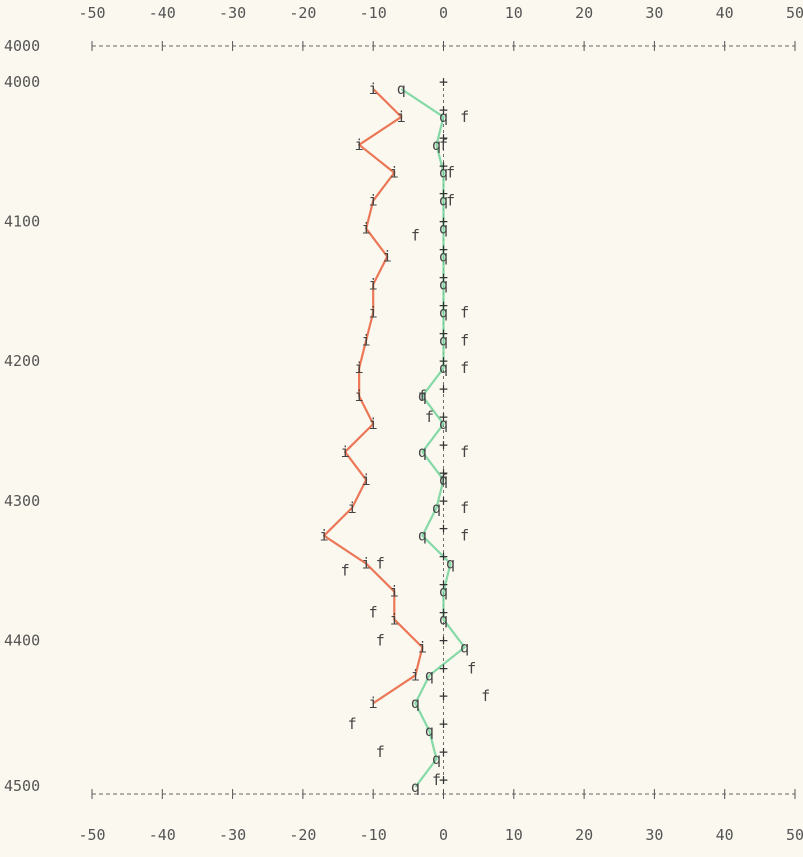 The width and height of the screenshot is (803, 857). I want to click on top-x-tick-label: 20, so click(584, 13).